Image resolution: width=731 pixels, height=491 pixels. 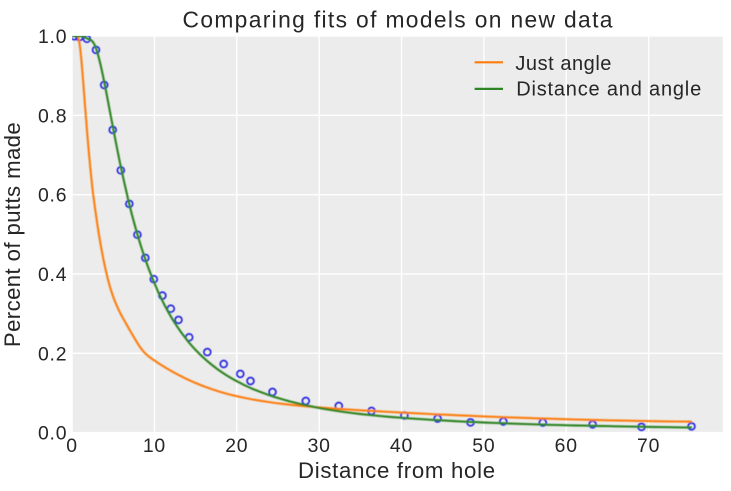 What do you see at coordinates (648, 446) in the screenshot?
I see `svg-text: 70` at bounding box center [648, 446].